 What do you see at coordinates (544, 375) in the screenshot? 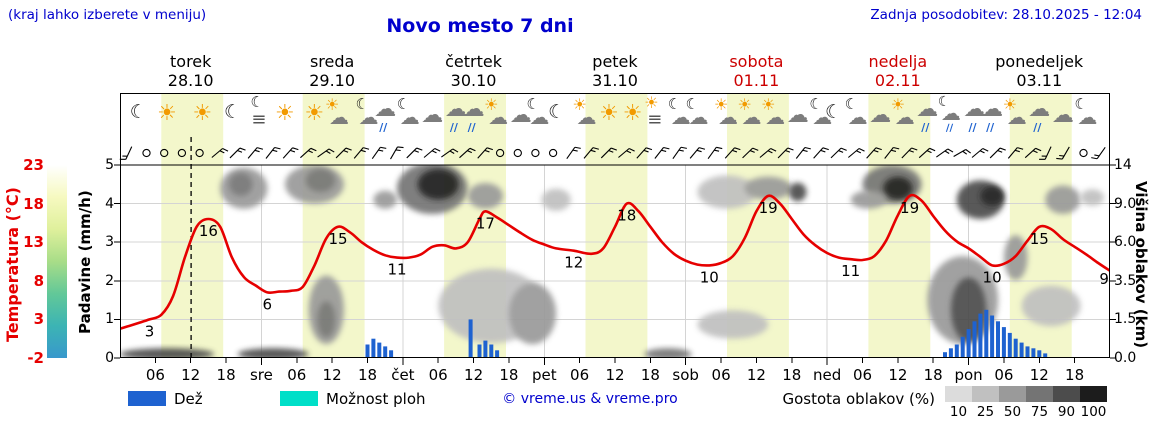
I see `time-tick-label: pet` at bounding box center [544, 375].